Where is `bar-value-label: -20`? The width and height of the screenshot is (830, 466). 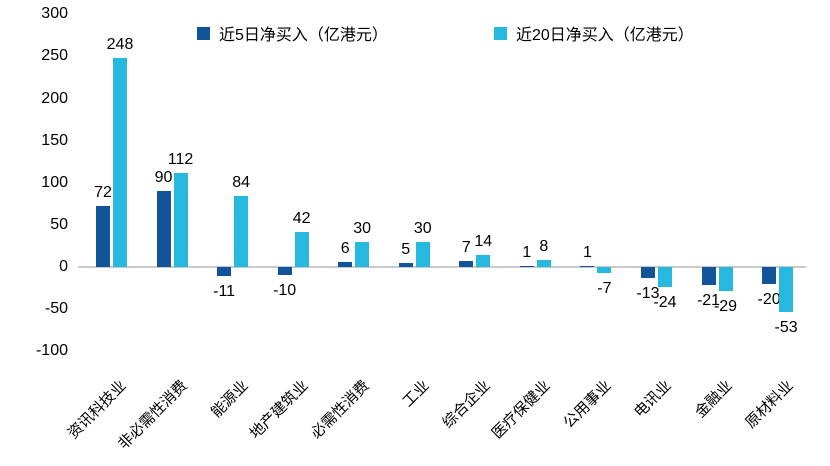 bar-value-label: -20 is located at coordinates (769, 299).